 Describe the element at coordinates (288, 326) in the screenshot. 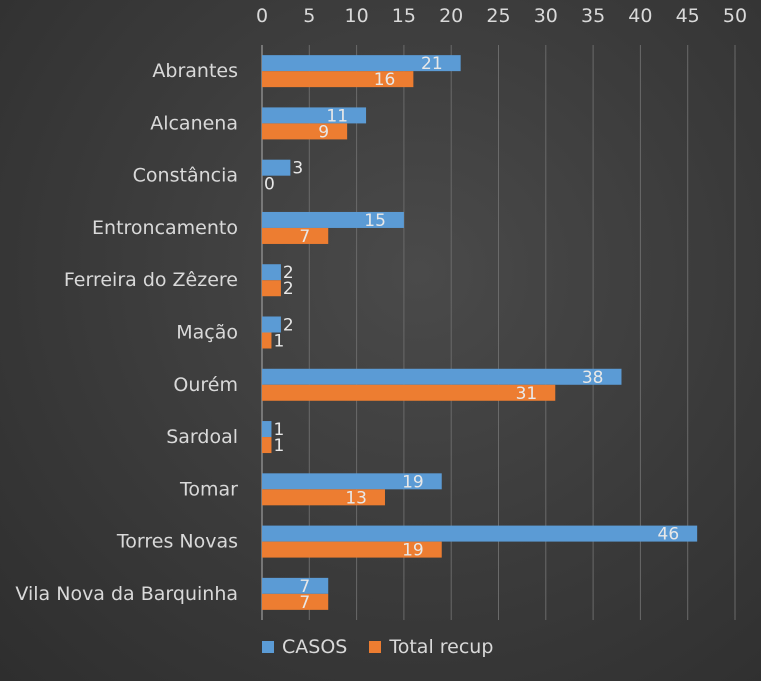

I see `data-label-casos-5: 2` at that location.